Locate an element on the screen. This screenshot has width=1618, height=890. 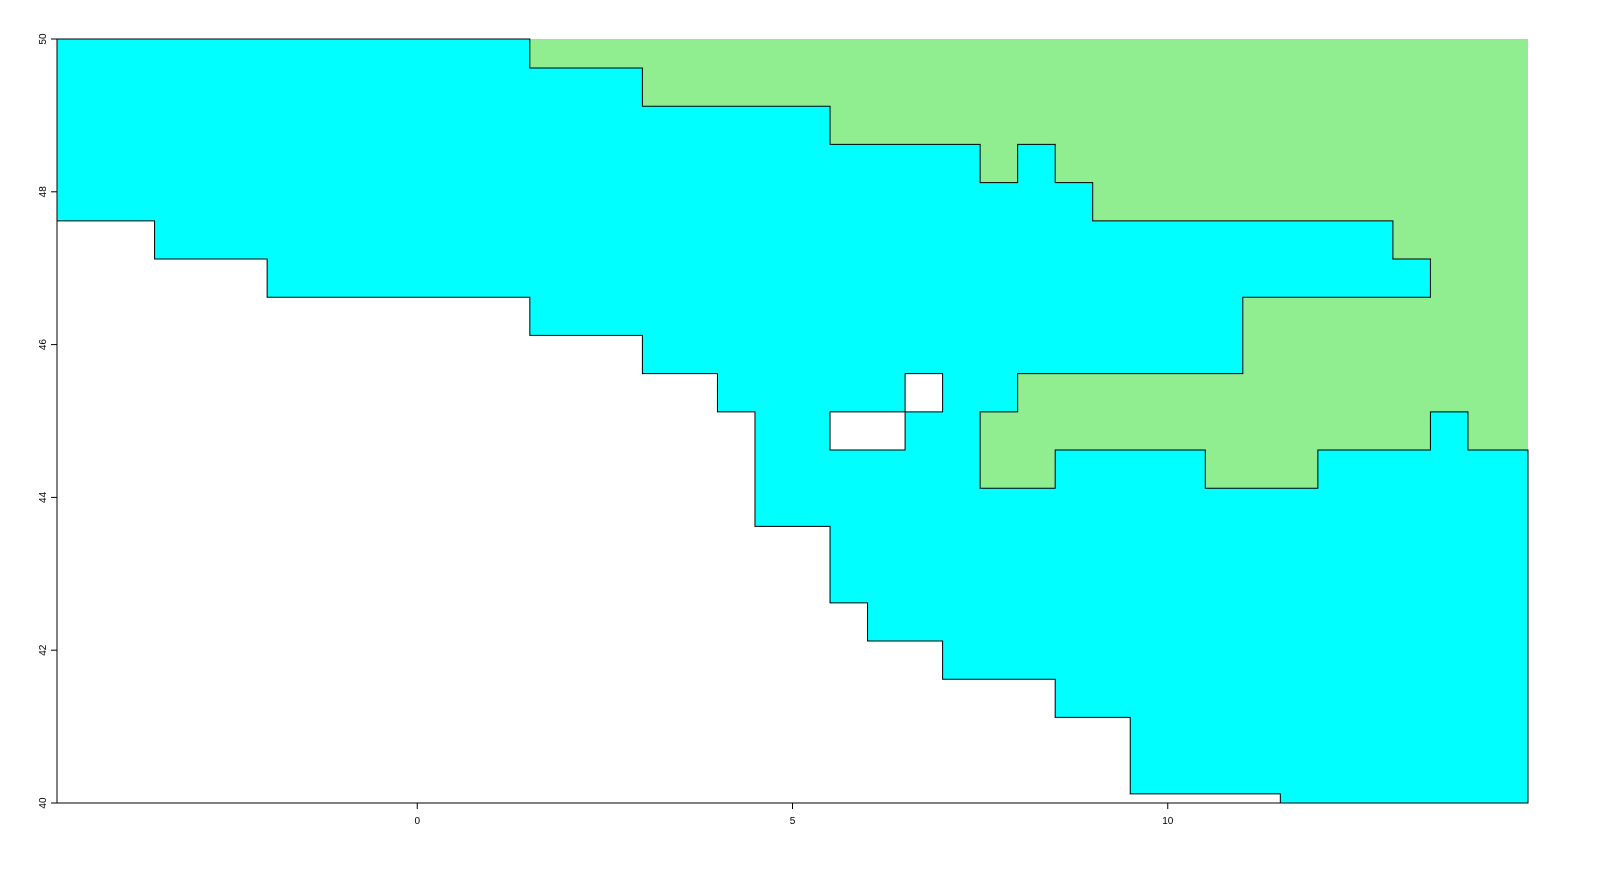
x-tick-label: 5 is located at coordinates (793, 821).